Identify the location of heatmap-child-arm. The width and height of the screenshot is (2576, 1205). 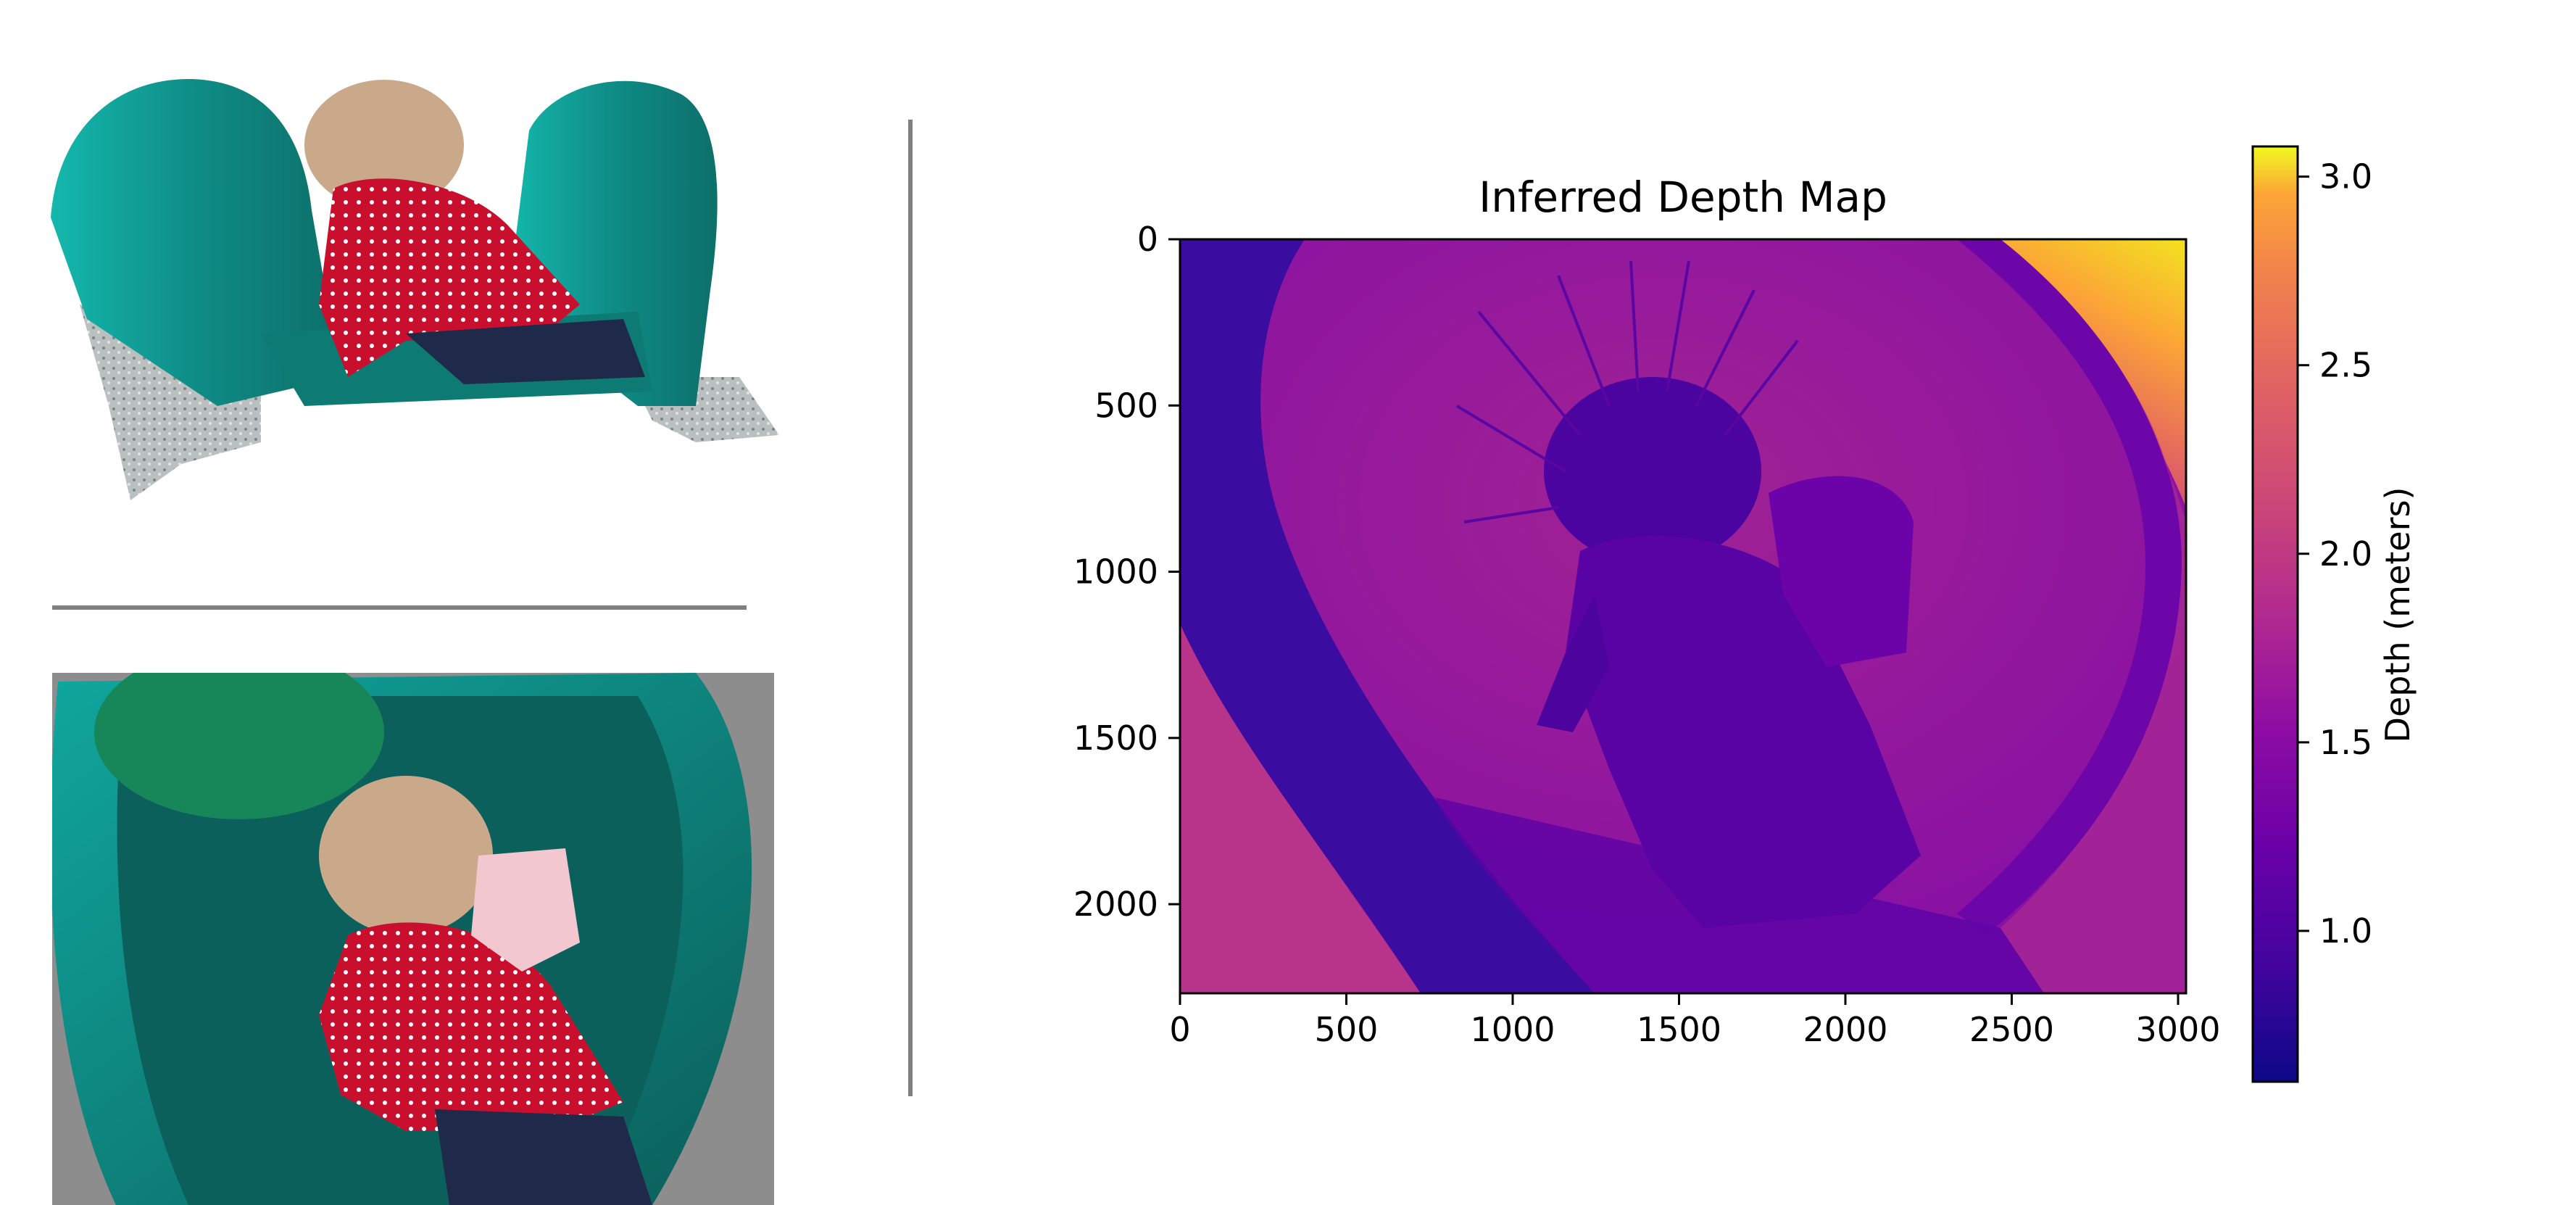
(1573, 663).